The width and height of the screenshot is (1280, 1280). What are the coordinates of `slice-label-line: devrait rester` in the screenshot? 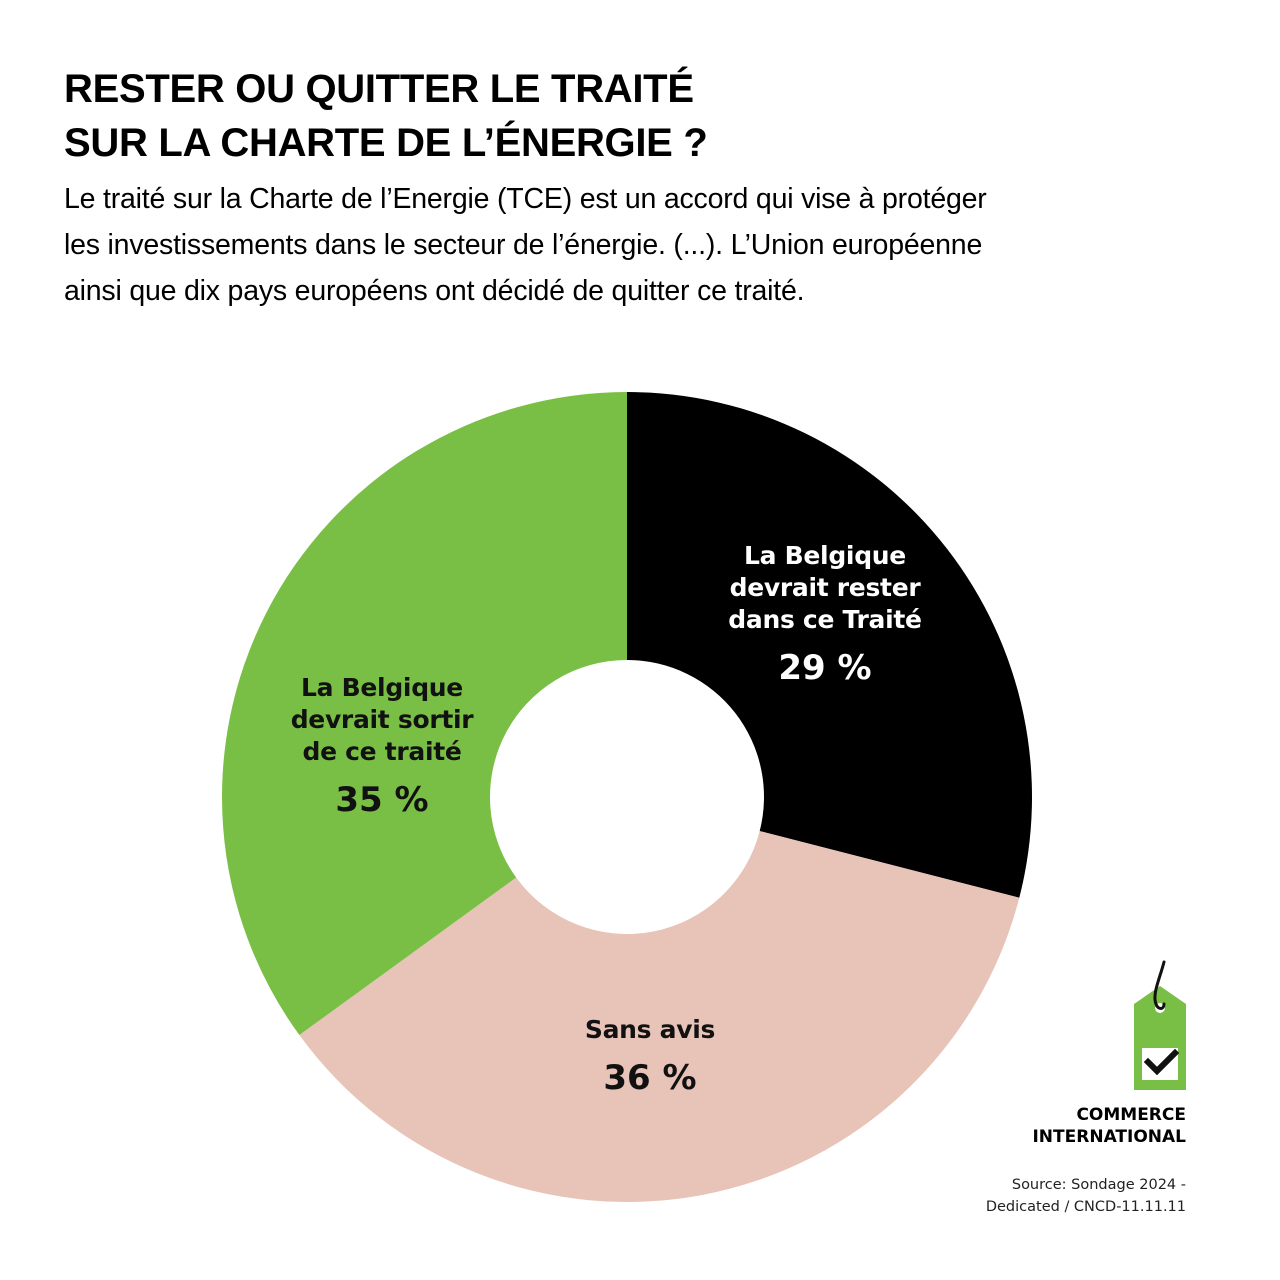 It's located at (825, 587).